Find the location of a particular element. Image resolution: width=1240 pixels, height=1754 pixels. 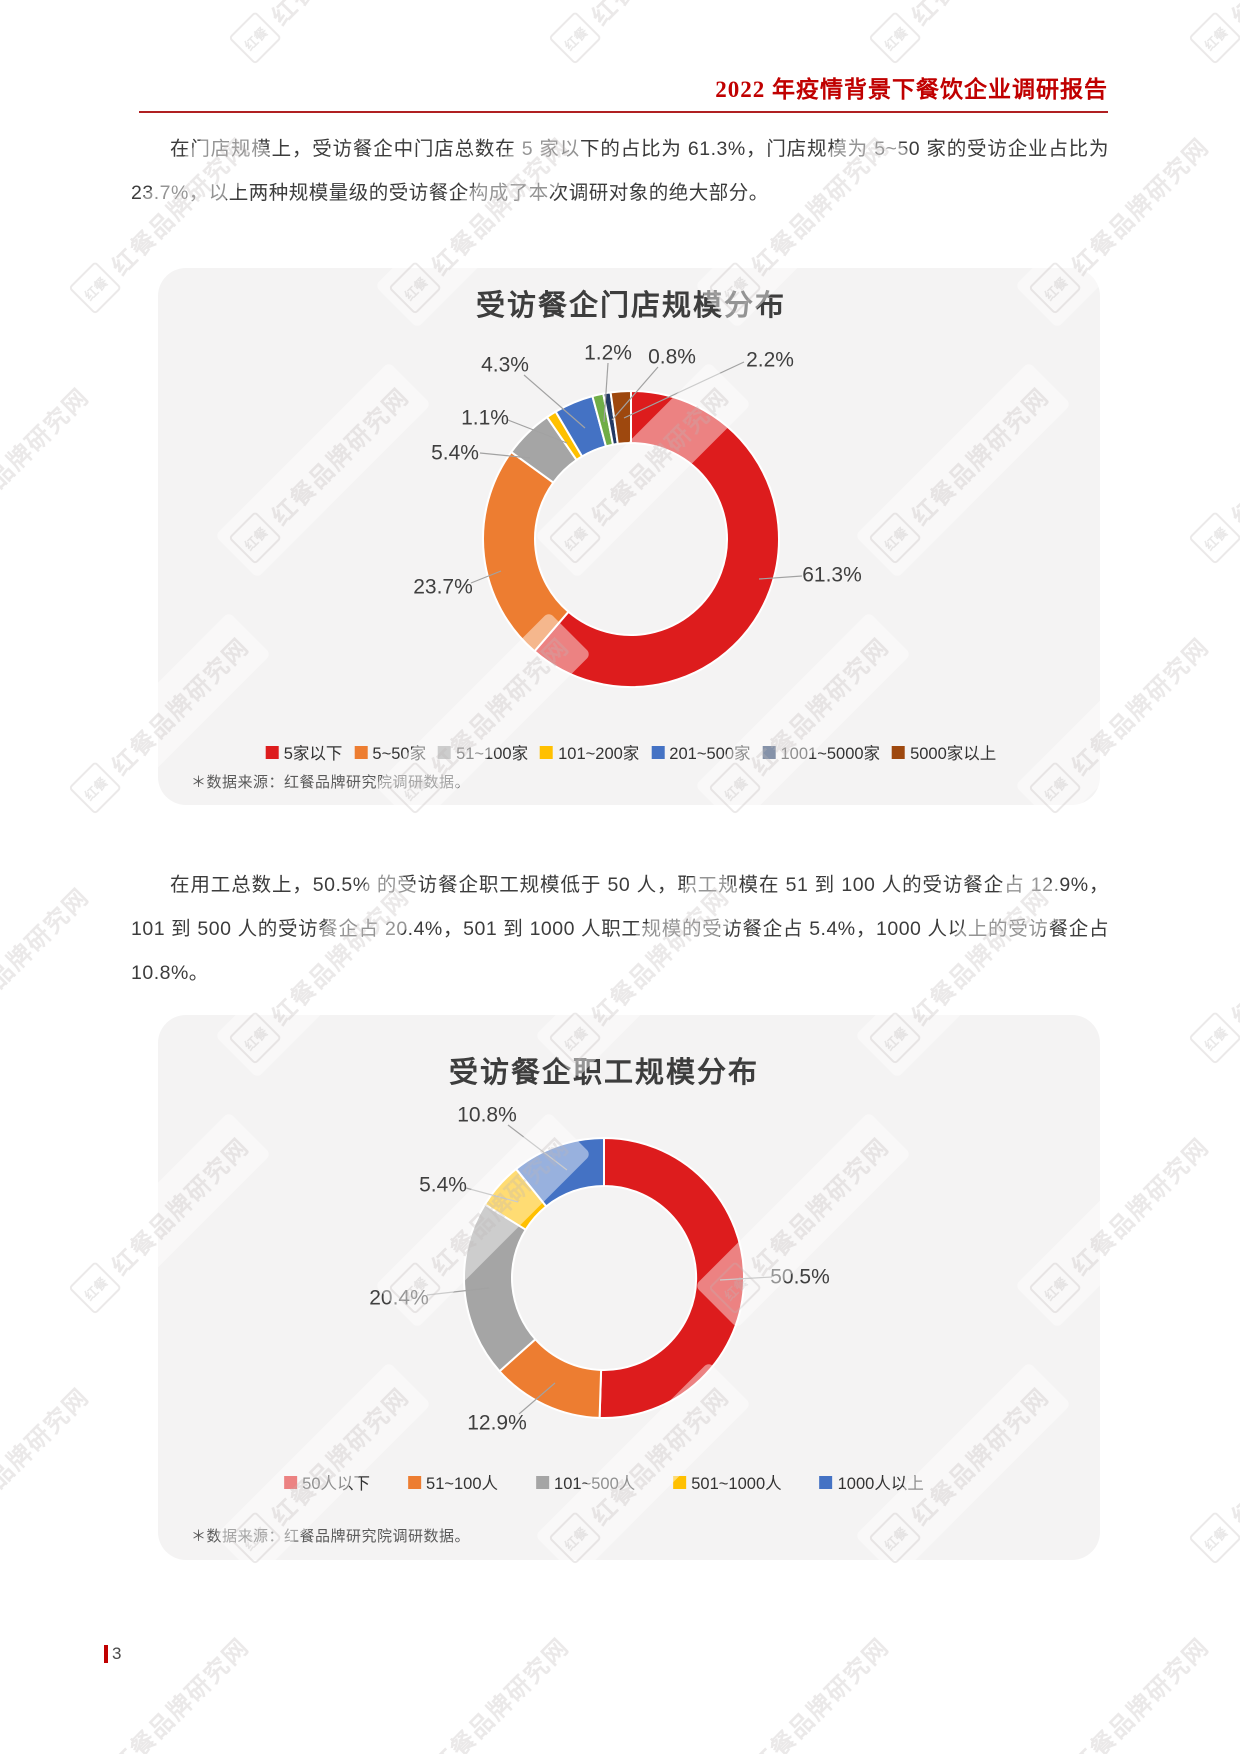

data-label: 20.4% is located at coordinates (399, 1298).